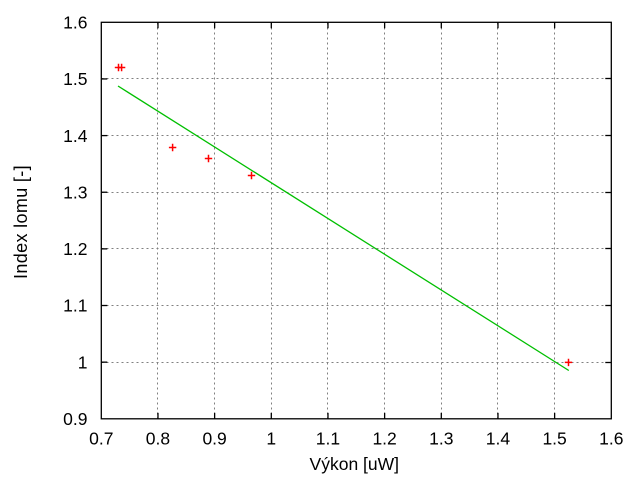 This screenshot has height=480, width=640. Describe the element at coordinates (101, 438) in the screenshot. I see `svg-text: 0.7` at that location.